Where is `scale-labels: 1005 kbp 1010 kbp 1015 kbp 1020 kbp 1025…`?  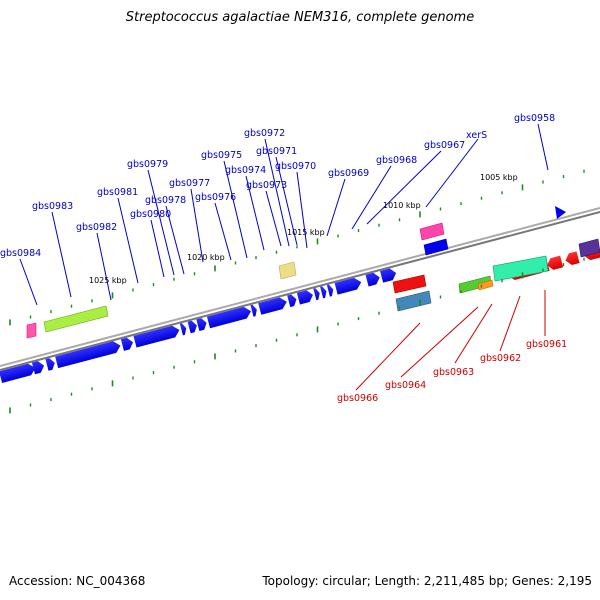 scale-labels: 1005 kbp 1010 kbp 1015 kbp 1020 kbp 1025… is located at coordinates (303, 229).